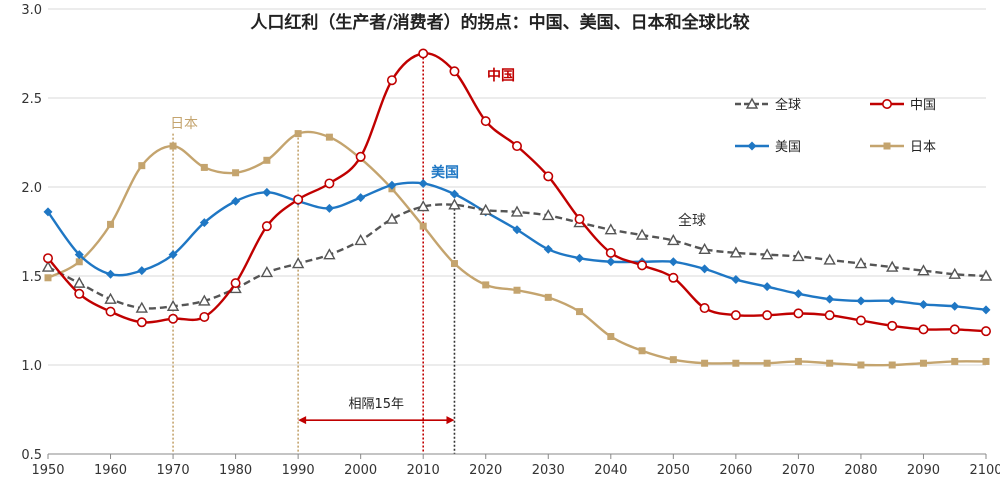 Image resolution: width=1000 pixels, height=481 pixels. I want to click on gap-arrow-head-left, so click(302, 420).